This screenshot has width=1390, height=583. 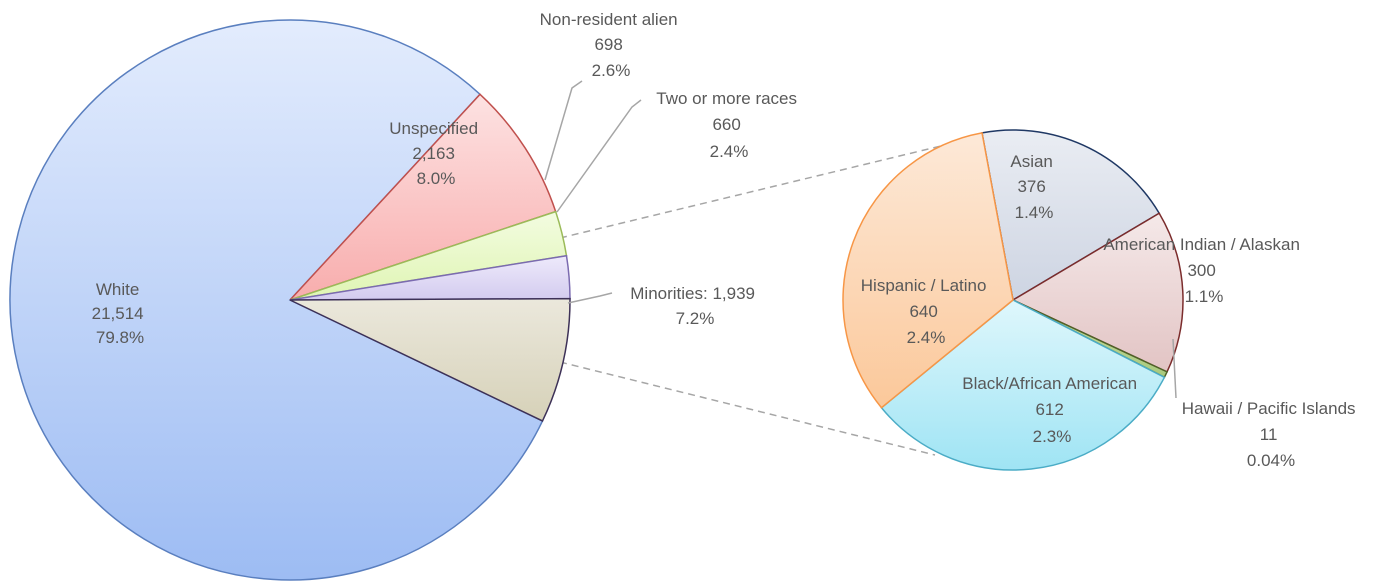 What do you see at coordinates (563, 130) in the screenshot?
I see `leader-non-resident-alien` at bounding box center [563, 130].